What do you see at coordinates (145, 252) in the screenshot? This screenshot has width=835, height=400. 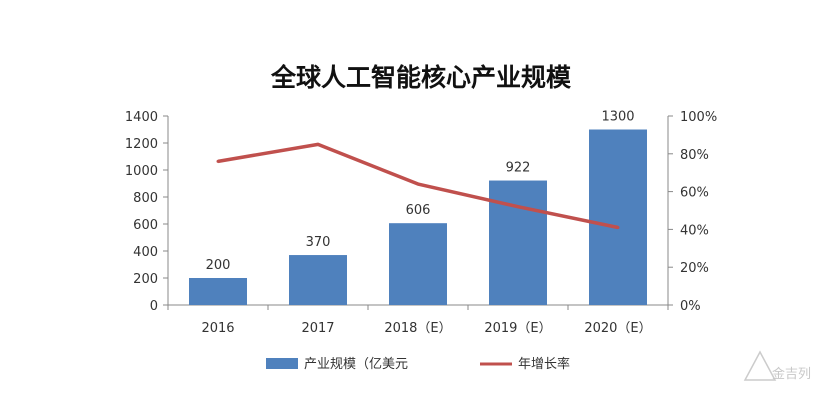 I see `y-left-tick-label: 400` at bounding box center [145, 252].